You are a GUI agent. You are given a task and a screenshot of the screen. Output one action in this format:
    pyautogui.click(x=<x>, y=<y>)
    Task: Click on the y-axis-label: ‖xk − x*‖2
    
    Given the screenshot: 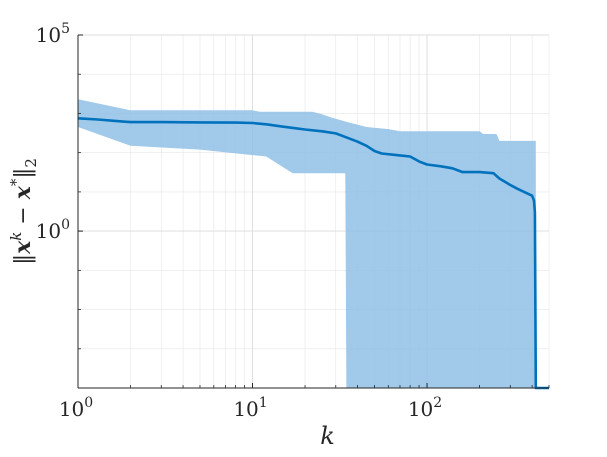 What is the action you would take?
    pyautogui.click(x=23, y=211)
    